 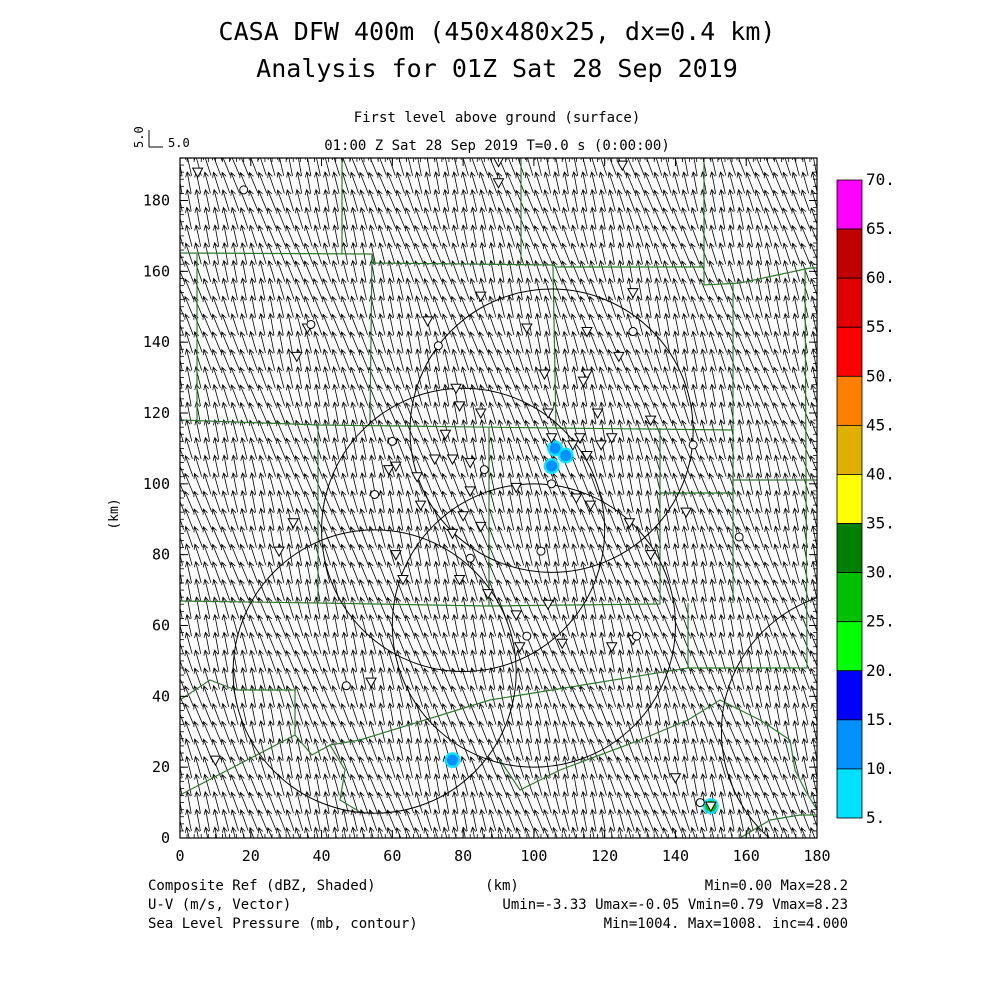 I want to click on y-axis-label: (km), so click(x=114, y=513).